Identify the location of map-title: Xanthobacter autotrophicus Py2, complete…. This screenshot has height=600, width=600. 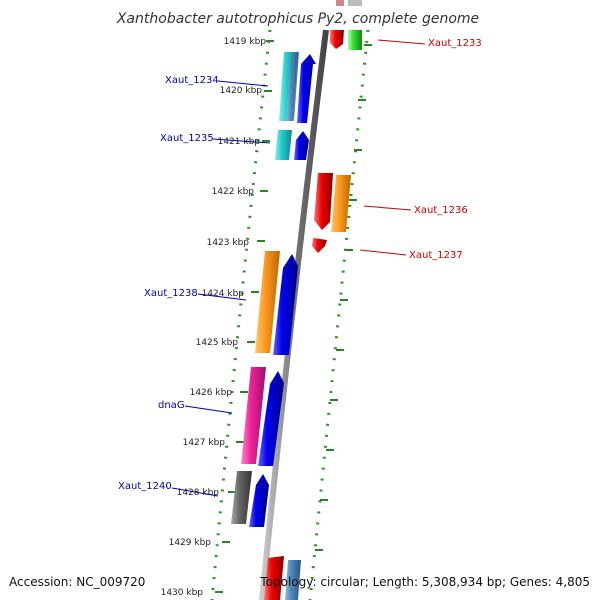
(297, 19).